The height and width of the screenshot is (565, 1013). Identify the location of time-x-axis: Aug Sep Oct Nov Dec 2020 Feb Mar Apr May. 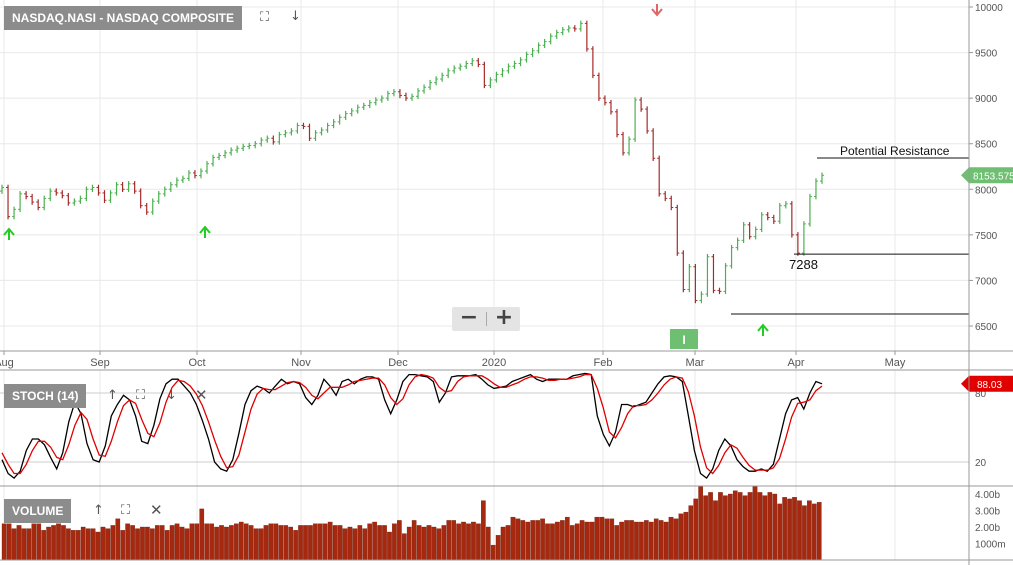
(453, 360).